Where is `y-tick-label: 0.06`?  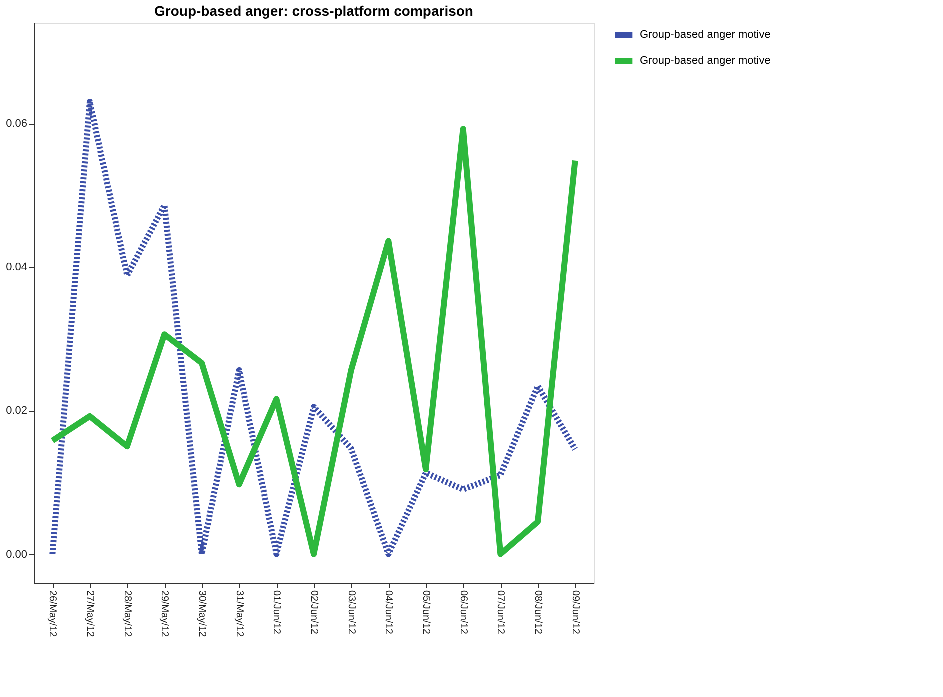
y-tick-label: 0.06 is located at coordinates (17, 124).